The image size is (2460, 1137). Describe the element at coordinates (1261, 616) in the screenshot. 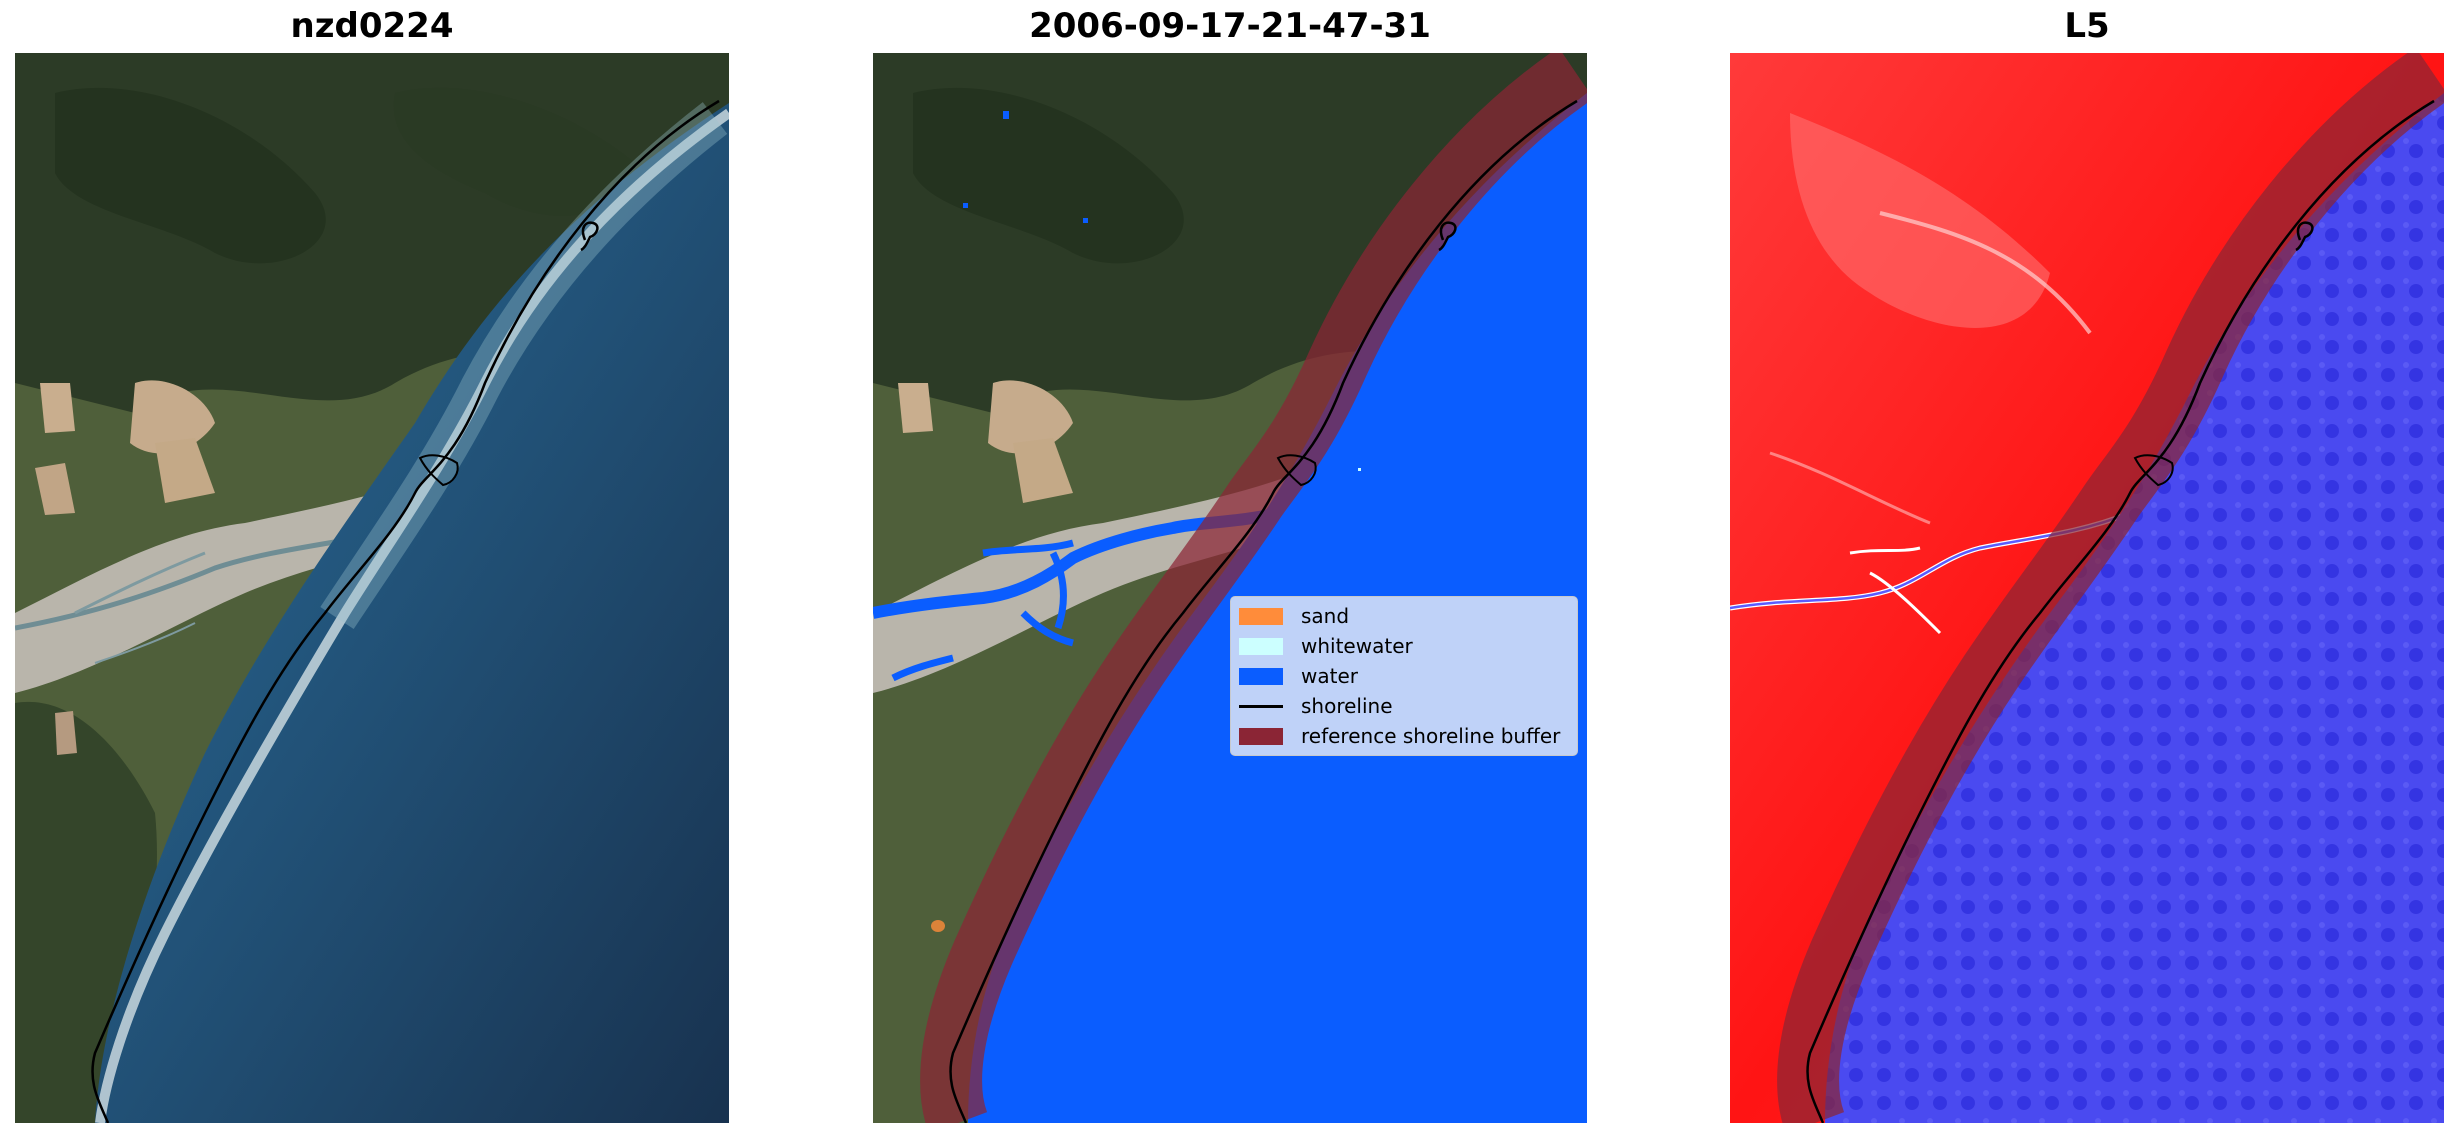

I see `sand-swatch` at that location.